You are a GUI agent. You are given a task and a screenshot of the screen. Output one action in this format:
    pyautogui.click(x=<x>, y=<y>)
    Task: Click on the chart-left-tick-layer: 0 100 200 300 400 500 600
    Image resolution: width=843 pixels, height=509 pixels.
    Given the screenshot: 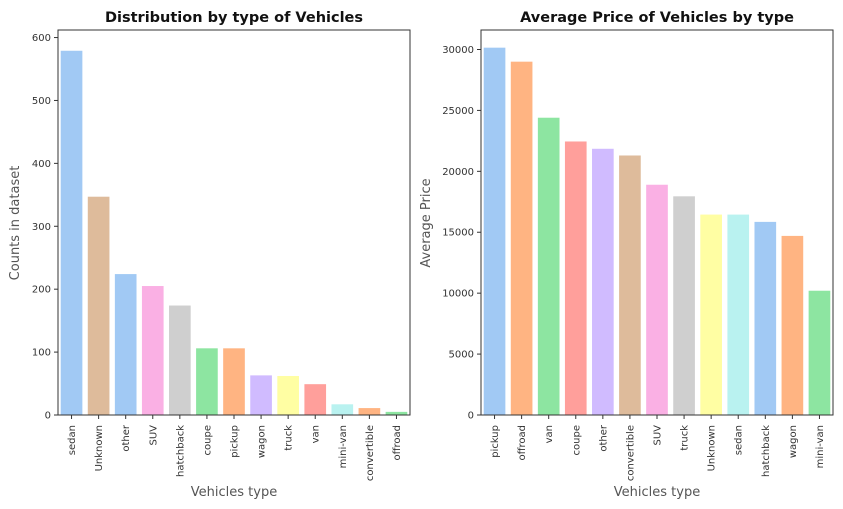 What is the action you would take?
    pyautogui.click(x=45, y=227)
    